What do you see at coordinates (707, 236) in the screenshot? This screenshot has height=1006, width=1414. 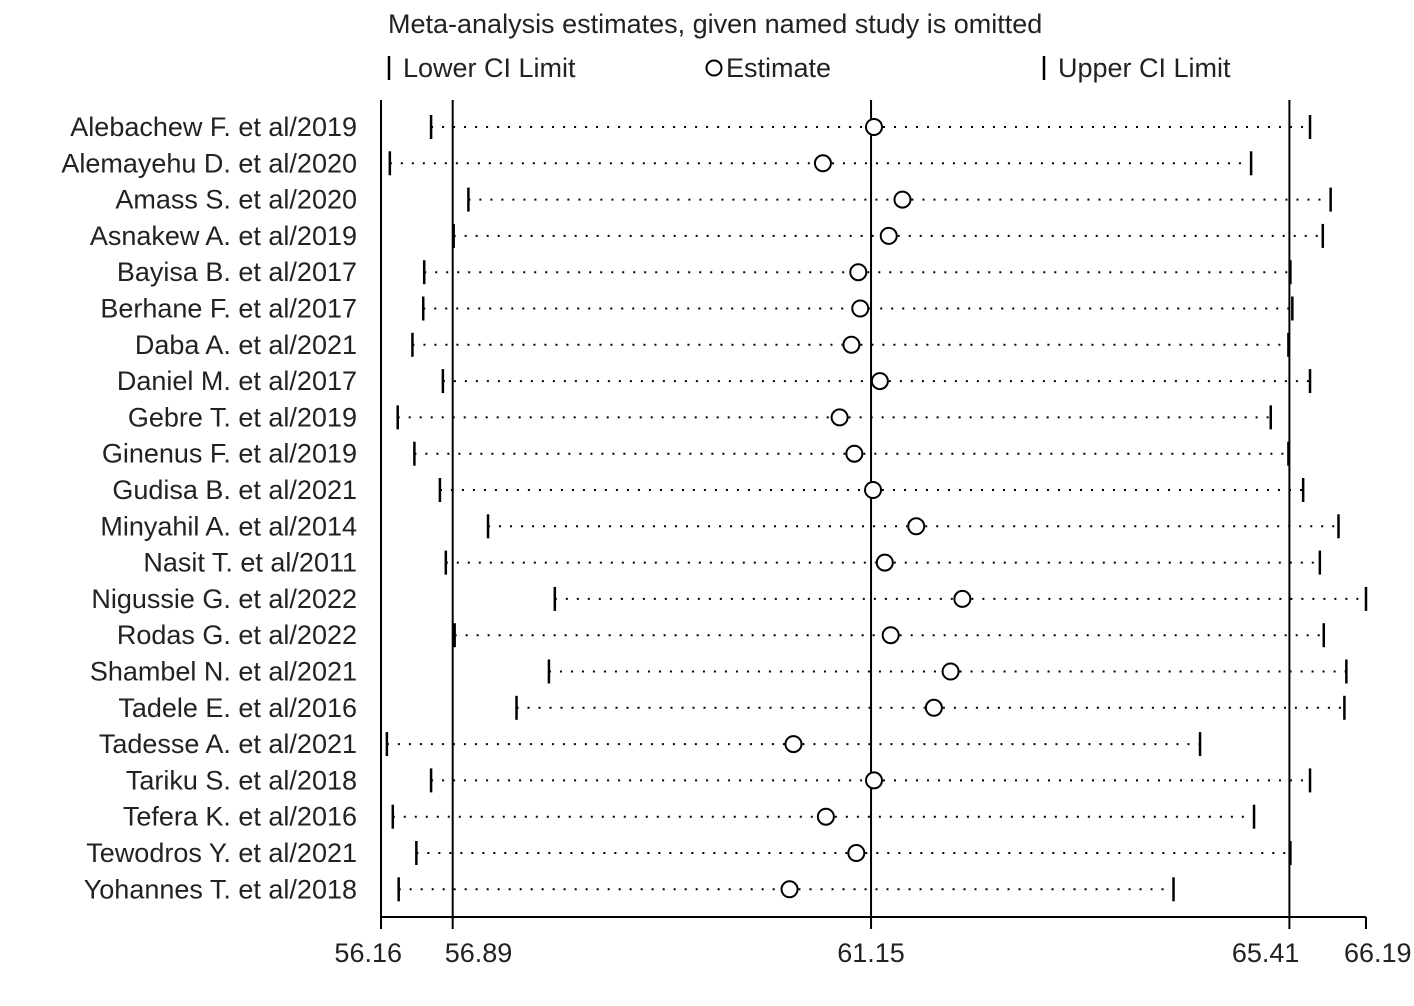 I see `study-row: Asnakew A. et al/2019` at bounding box center [707, 236].